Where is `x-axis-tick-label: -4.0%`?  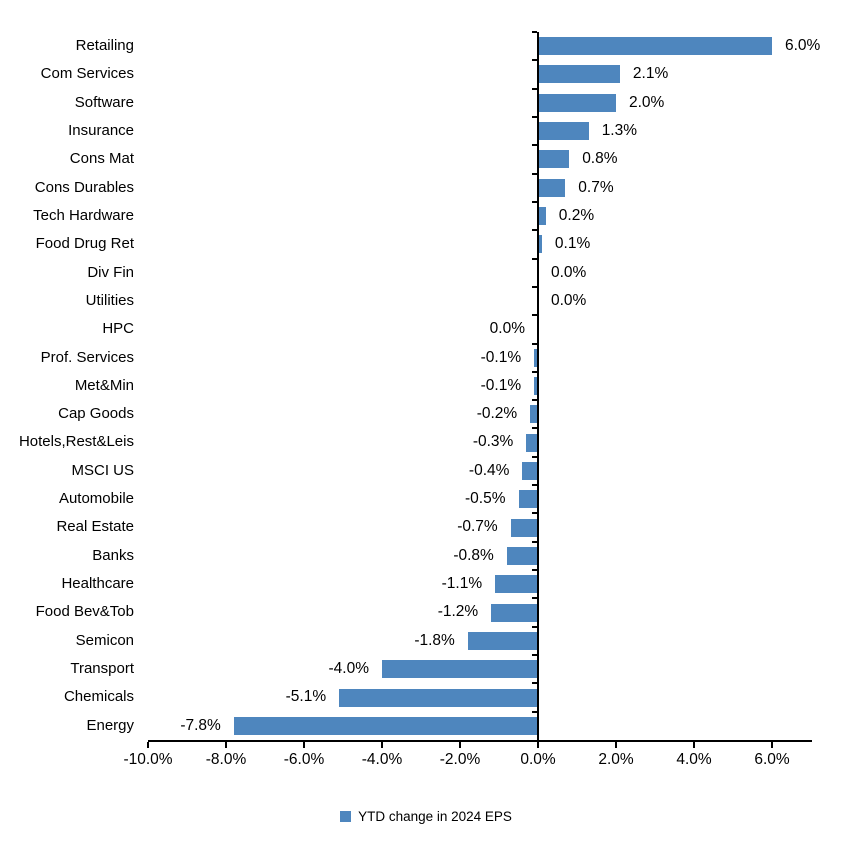 x-axis-tick-label: -4.0% is located at coordinates (382, 759).